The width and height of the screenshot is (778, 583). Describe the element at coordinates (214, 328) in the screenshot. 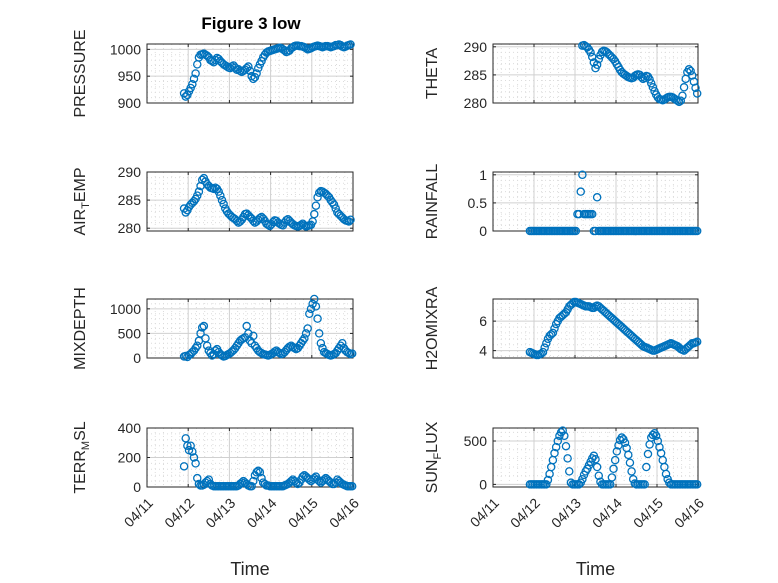

I see `subplot-5: 0 500 1000 MIXDEPTH` at that location.